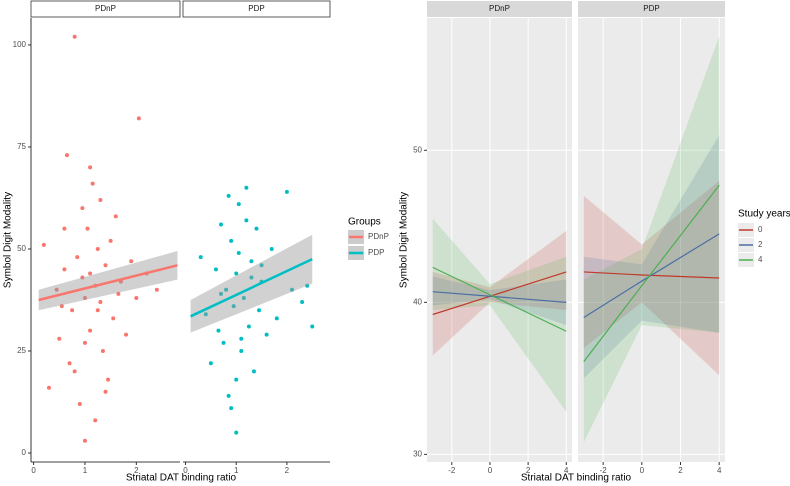  I want to click on legend-label: 0, so click(760, 229).